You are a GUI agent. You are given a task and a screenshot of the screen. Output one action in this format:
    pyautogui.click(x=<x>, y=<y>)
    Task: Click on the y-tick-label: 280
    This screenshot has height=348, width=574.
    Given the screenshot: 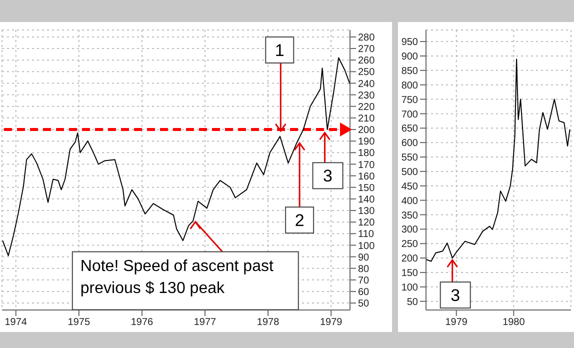 What is the action you would take?
    pyautogui.click(x=367, y=38)
    